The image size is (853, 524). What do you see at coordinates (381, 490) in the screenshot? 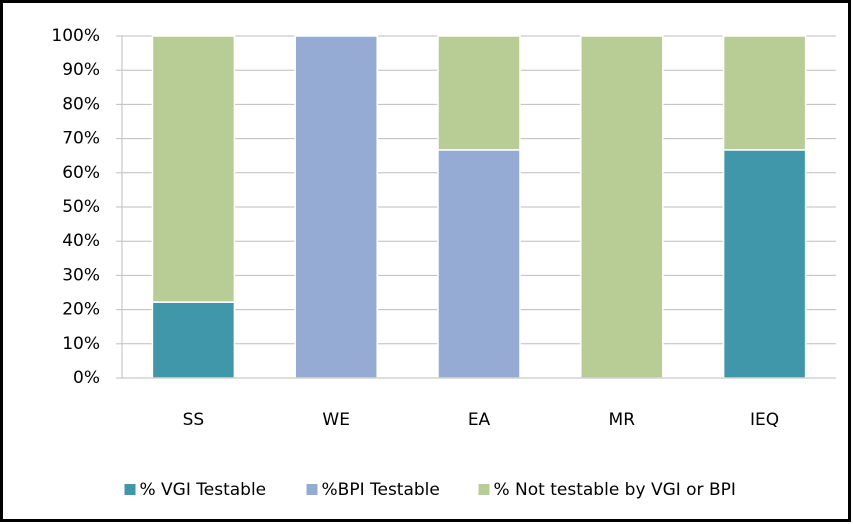
I see `legend-label: %BPI Testable` at bounding box center [381, 490].